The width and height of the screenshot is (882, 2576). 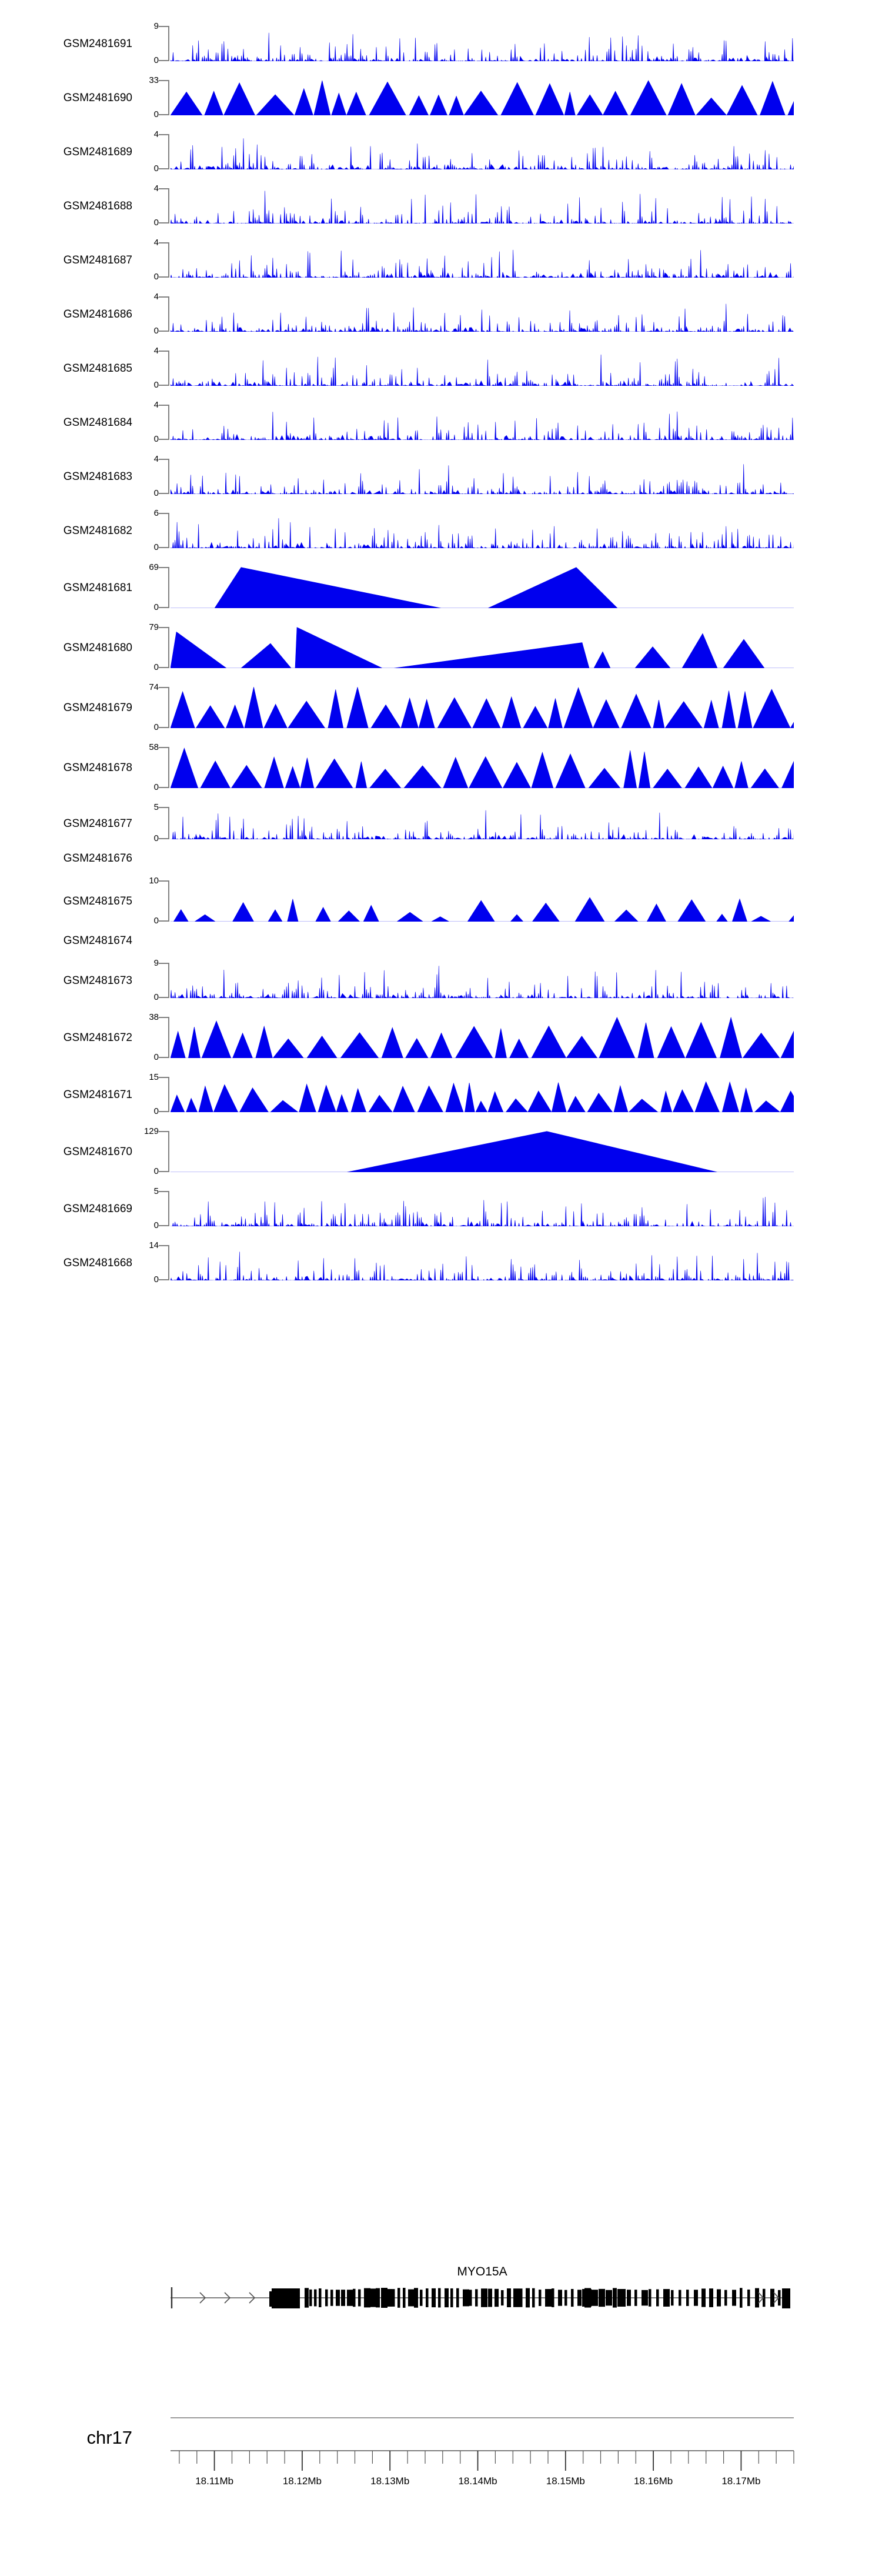 I want to click on track-gsm2481687: GSM2481687 4 0, so click(x=441, y=265).